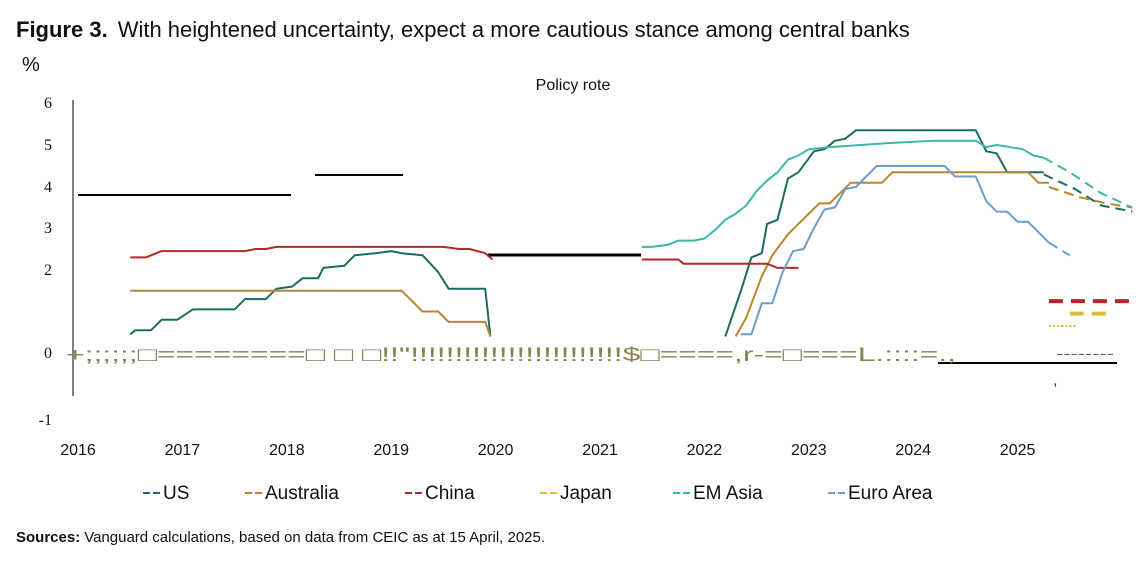 The width and height of the screenshot is (1144, 562). Describe the element at coordinates (45, 420) in the screenshot. I see `y-tick-label: -1` at that location.